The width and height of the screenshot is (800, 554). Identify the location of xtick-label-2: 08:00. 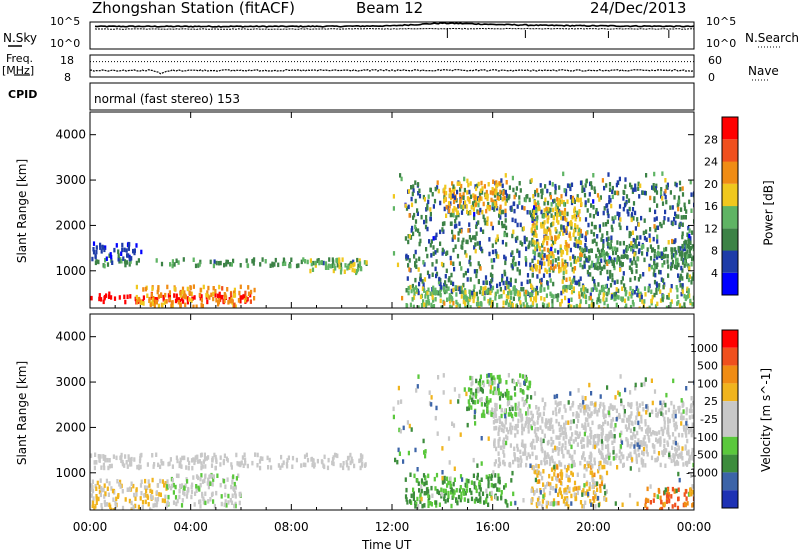
(291, 527).